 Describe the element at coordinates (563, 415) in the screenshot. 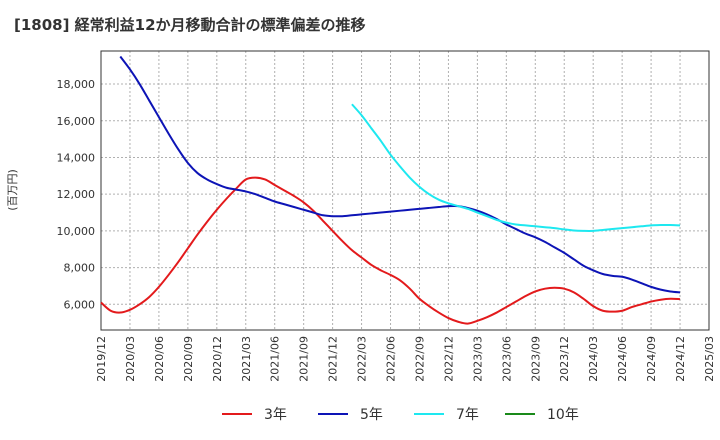

I see `legend-label-3: 10年` at that location.